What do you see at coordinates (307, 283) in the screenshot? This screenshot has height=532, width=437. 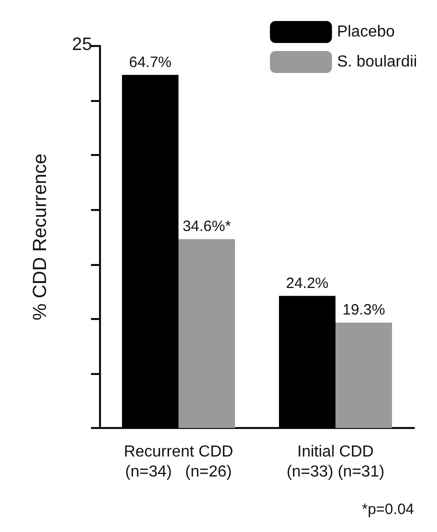 I see `data-label: 24.2%` at bounding box center [307, 283].